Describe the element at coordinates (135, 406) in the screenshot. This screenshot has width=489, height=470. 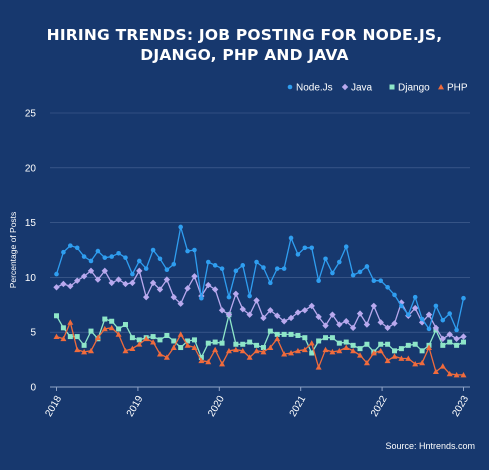
I see `x-tick-label: 2019` at that location.